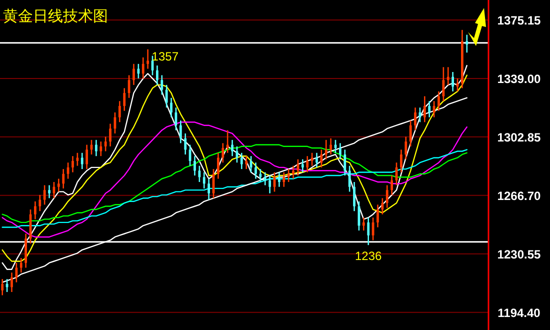 The image size is (550, 330). I want to click on ytick: 1302.85, so click(519, 137).